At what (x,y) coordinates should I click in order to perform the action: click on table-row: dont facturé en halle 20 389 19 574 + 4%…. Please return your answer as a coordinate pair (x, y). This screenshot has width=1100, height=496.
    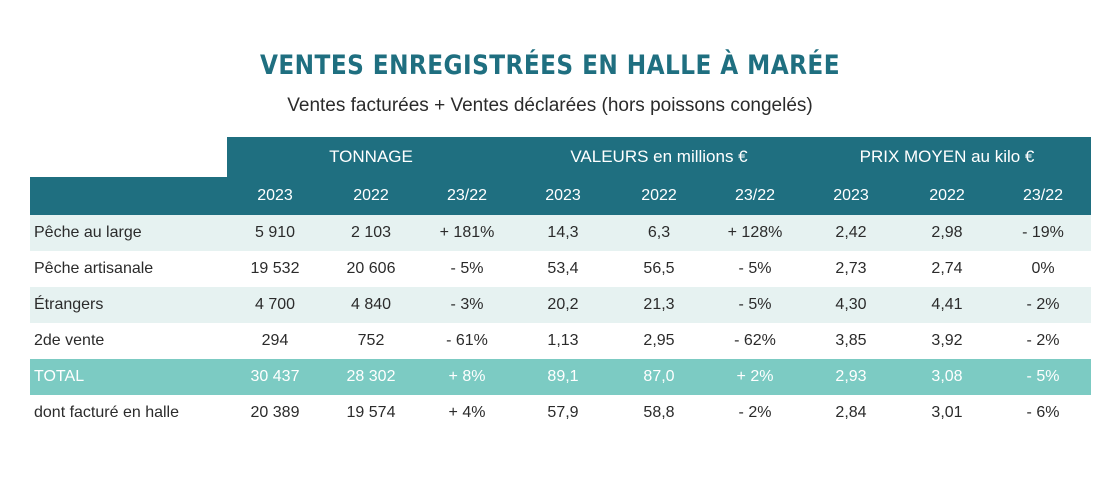
    Looking at the image, I should click on (560, 413).